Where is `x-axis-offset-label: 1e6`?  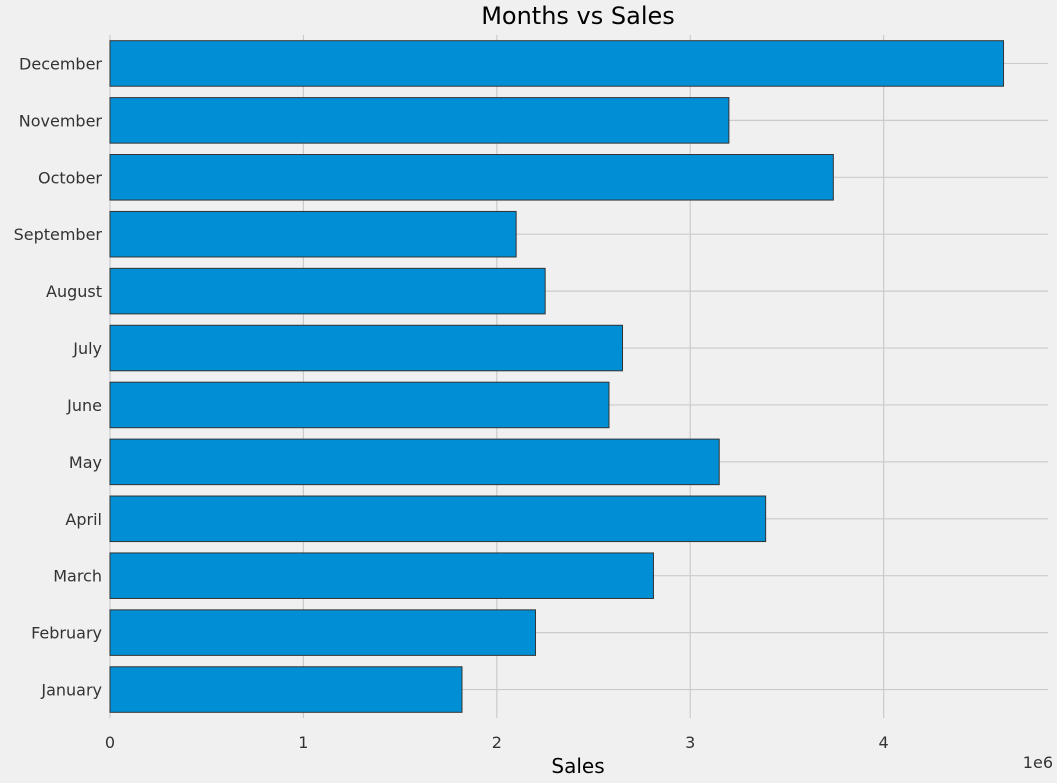
x-axis-offset-label: 1e6 is located at coordinates (1038, 762).